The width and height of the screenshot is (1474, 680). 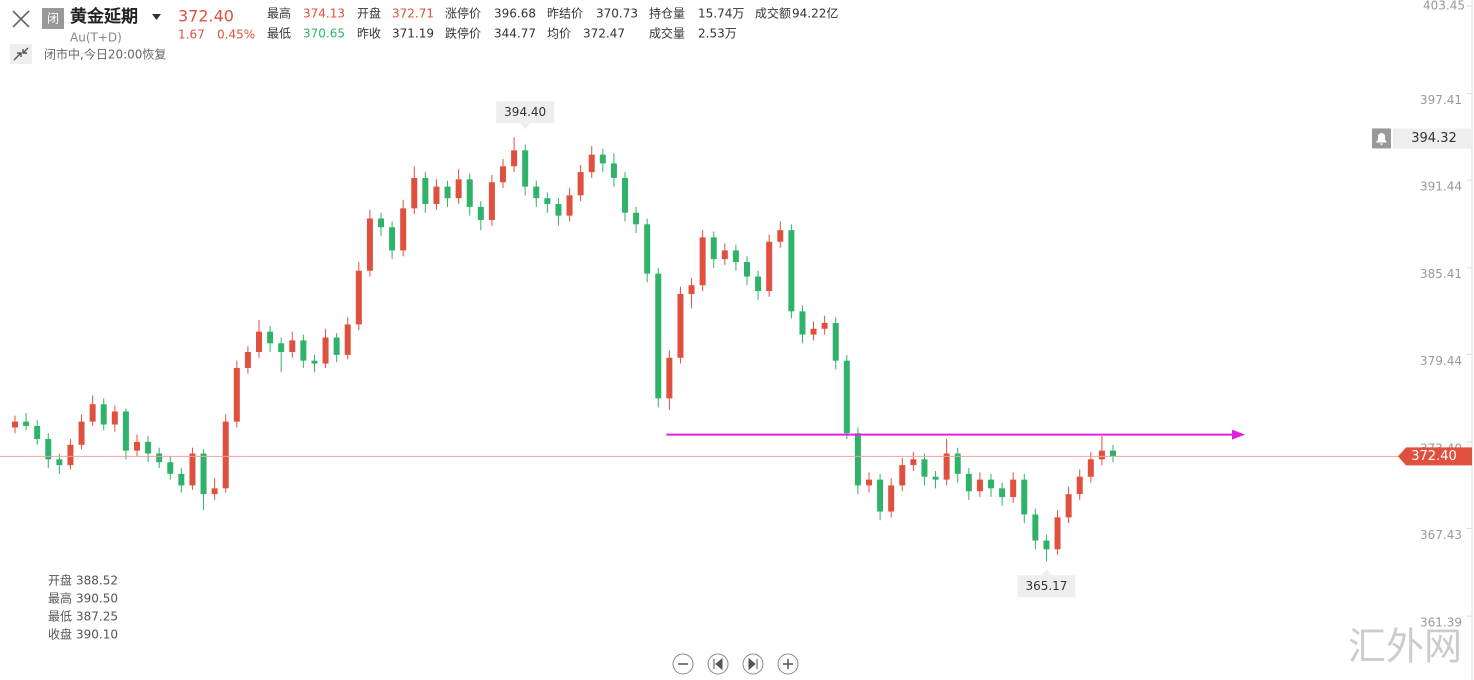 What do you see at coordinates (21, 19) in the screenshot?
I see `close-button` at bounding box center [21, 19].